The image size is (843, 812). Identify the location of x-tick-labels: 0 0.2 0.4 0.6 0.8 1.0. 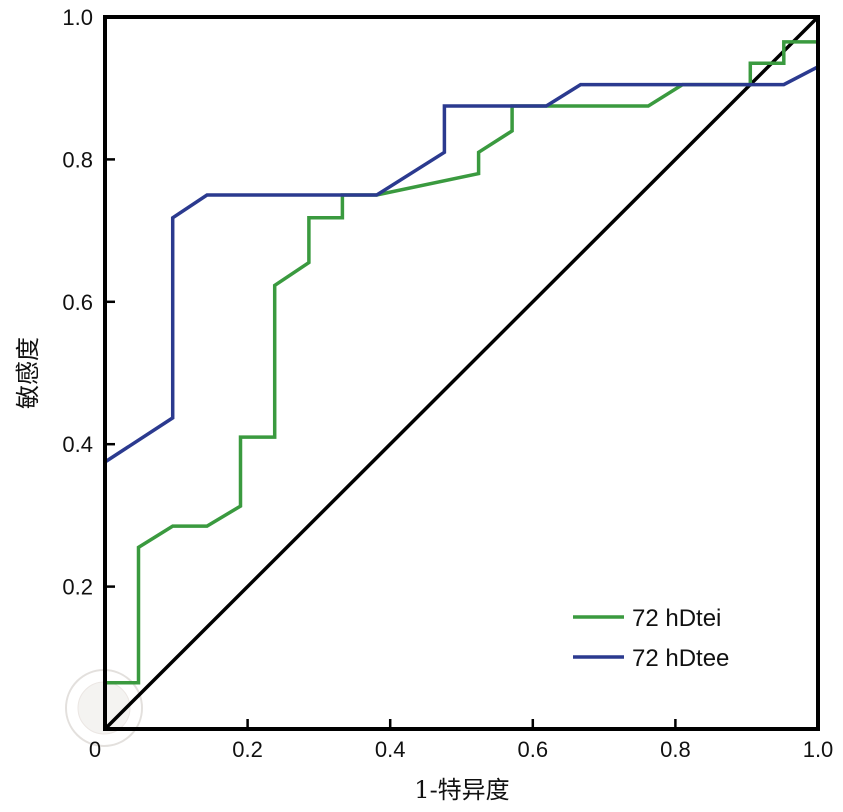
(461, 749).